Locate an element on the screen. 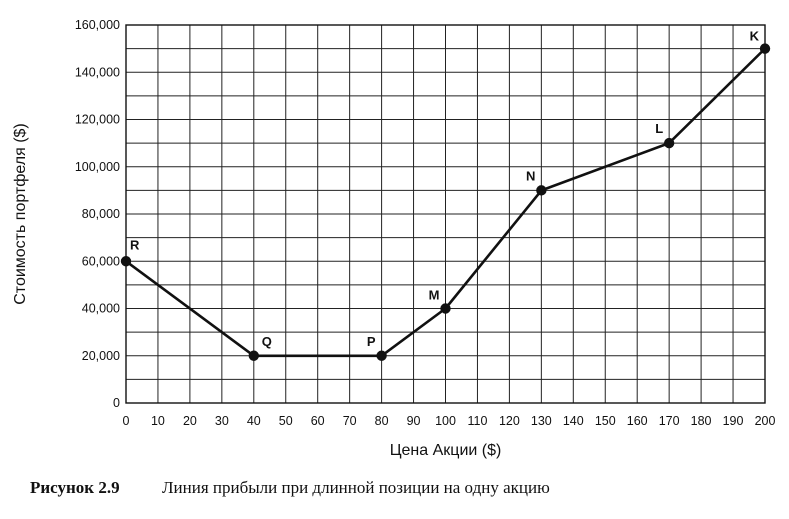 This screenshot has height=519, width=789. x-tick-label: 40 is located at coordinates (254, 421).